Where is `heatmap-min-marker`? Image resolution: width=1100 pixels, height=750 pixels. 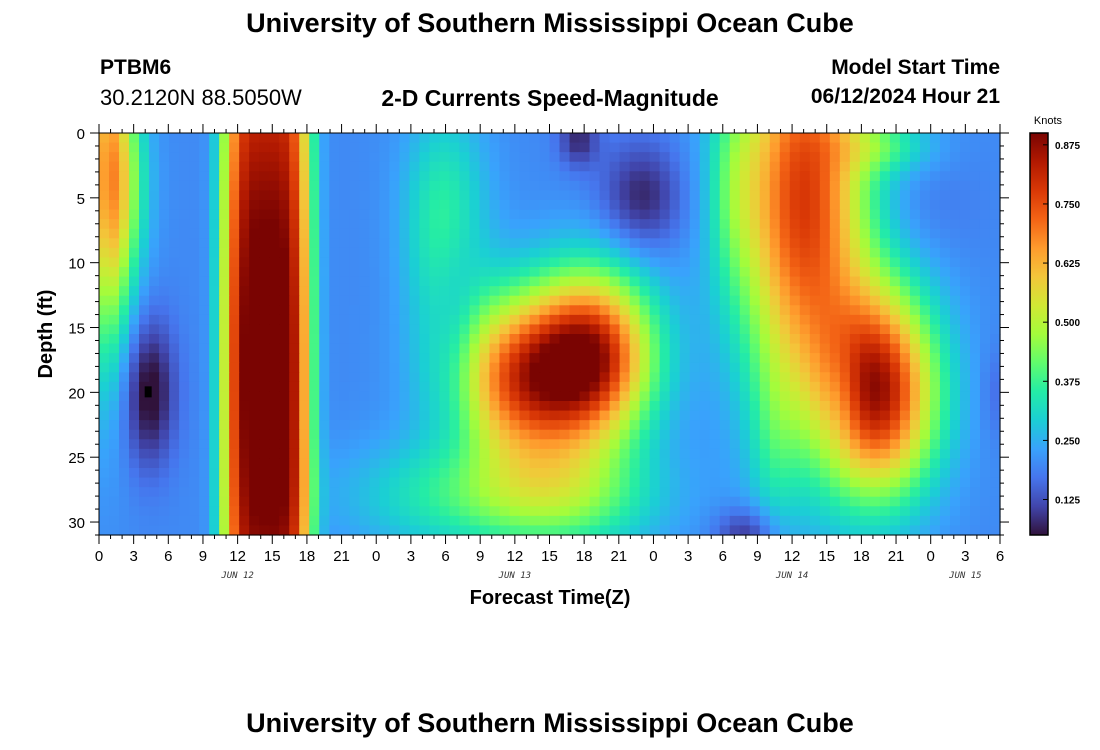
heatmap-min-marker is located at coordinates (148, 392).